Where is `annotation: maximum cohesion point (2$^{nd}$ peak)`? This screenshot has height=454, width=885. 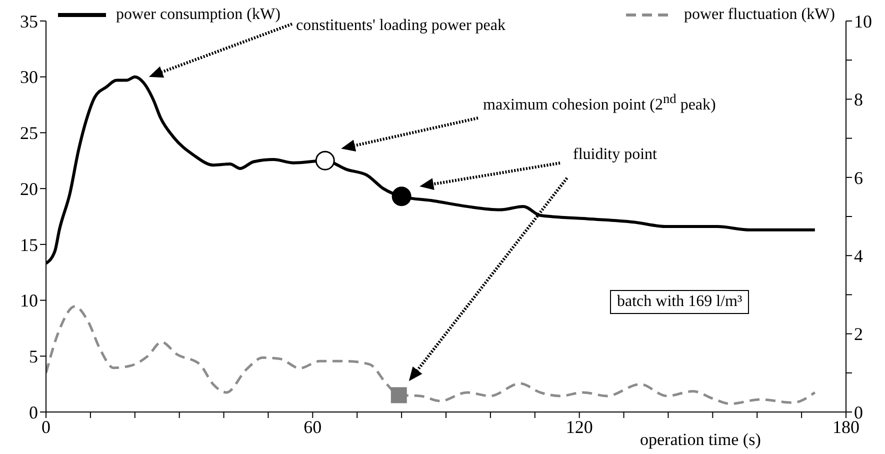
annotation: maximum cohesion point (2$^{nd}$ peak) is located at coordinates (599, 103).